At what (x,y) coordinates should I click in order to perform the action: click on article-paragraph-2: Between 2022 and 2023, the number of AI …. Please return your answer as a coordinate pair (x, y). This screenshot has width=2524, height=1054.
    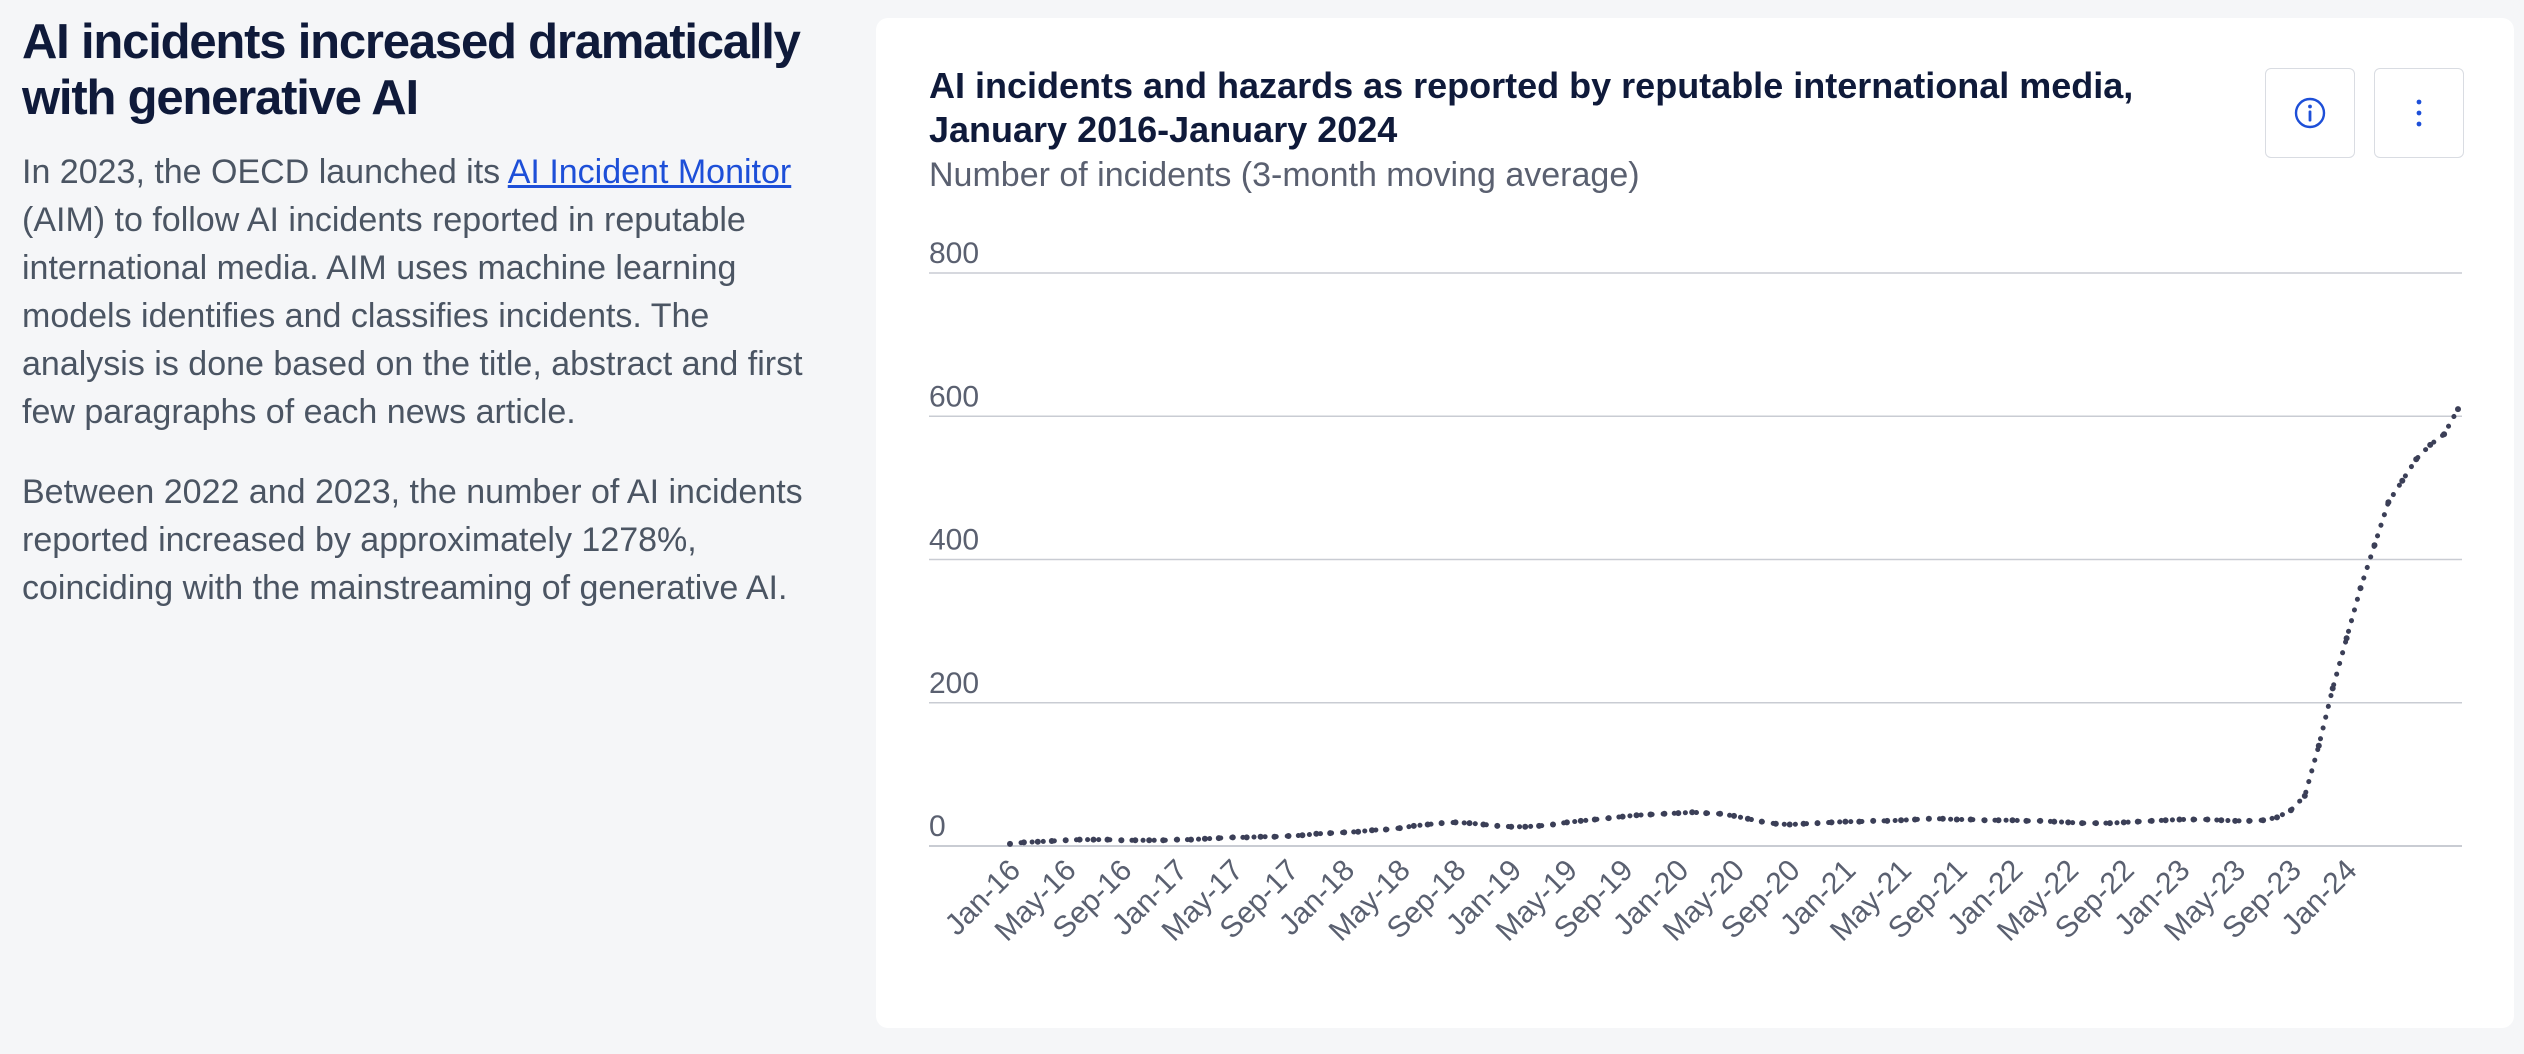
    Looking at the image, I should click on (412, 540).